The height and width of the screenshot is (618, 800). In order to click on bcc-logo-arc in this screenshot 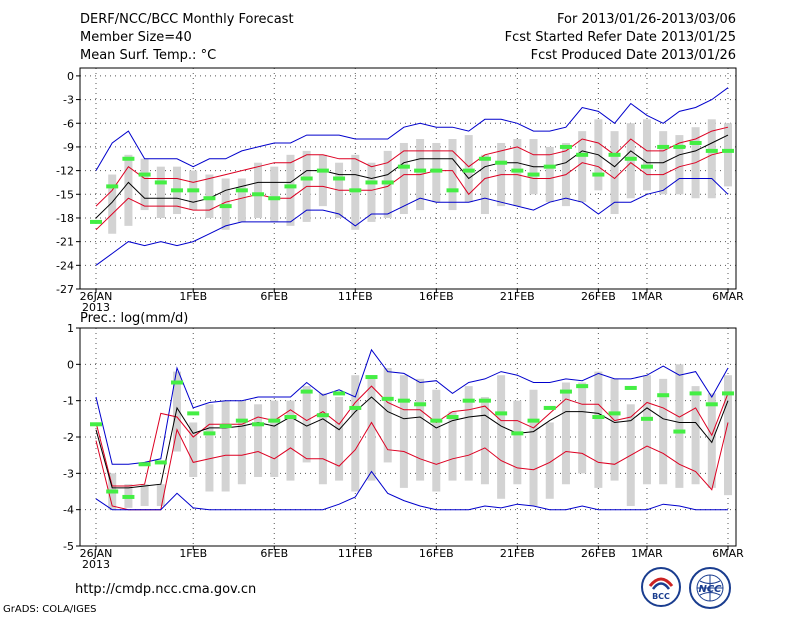, I will do `click(661, 582)`.